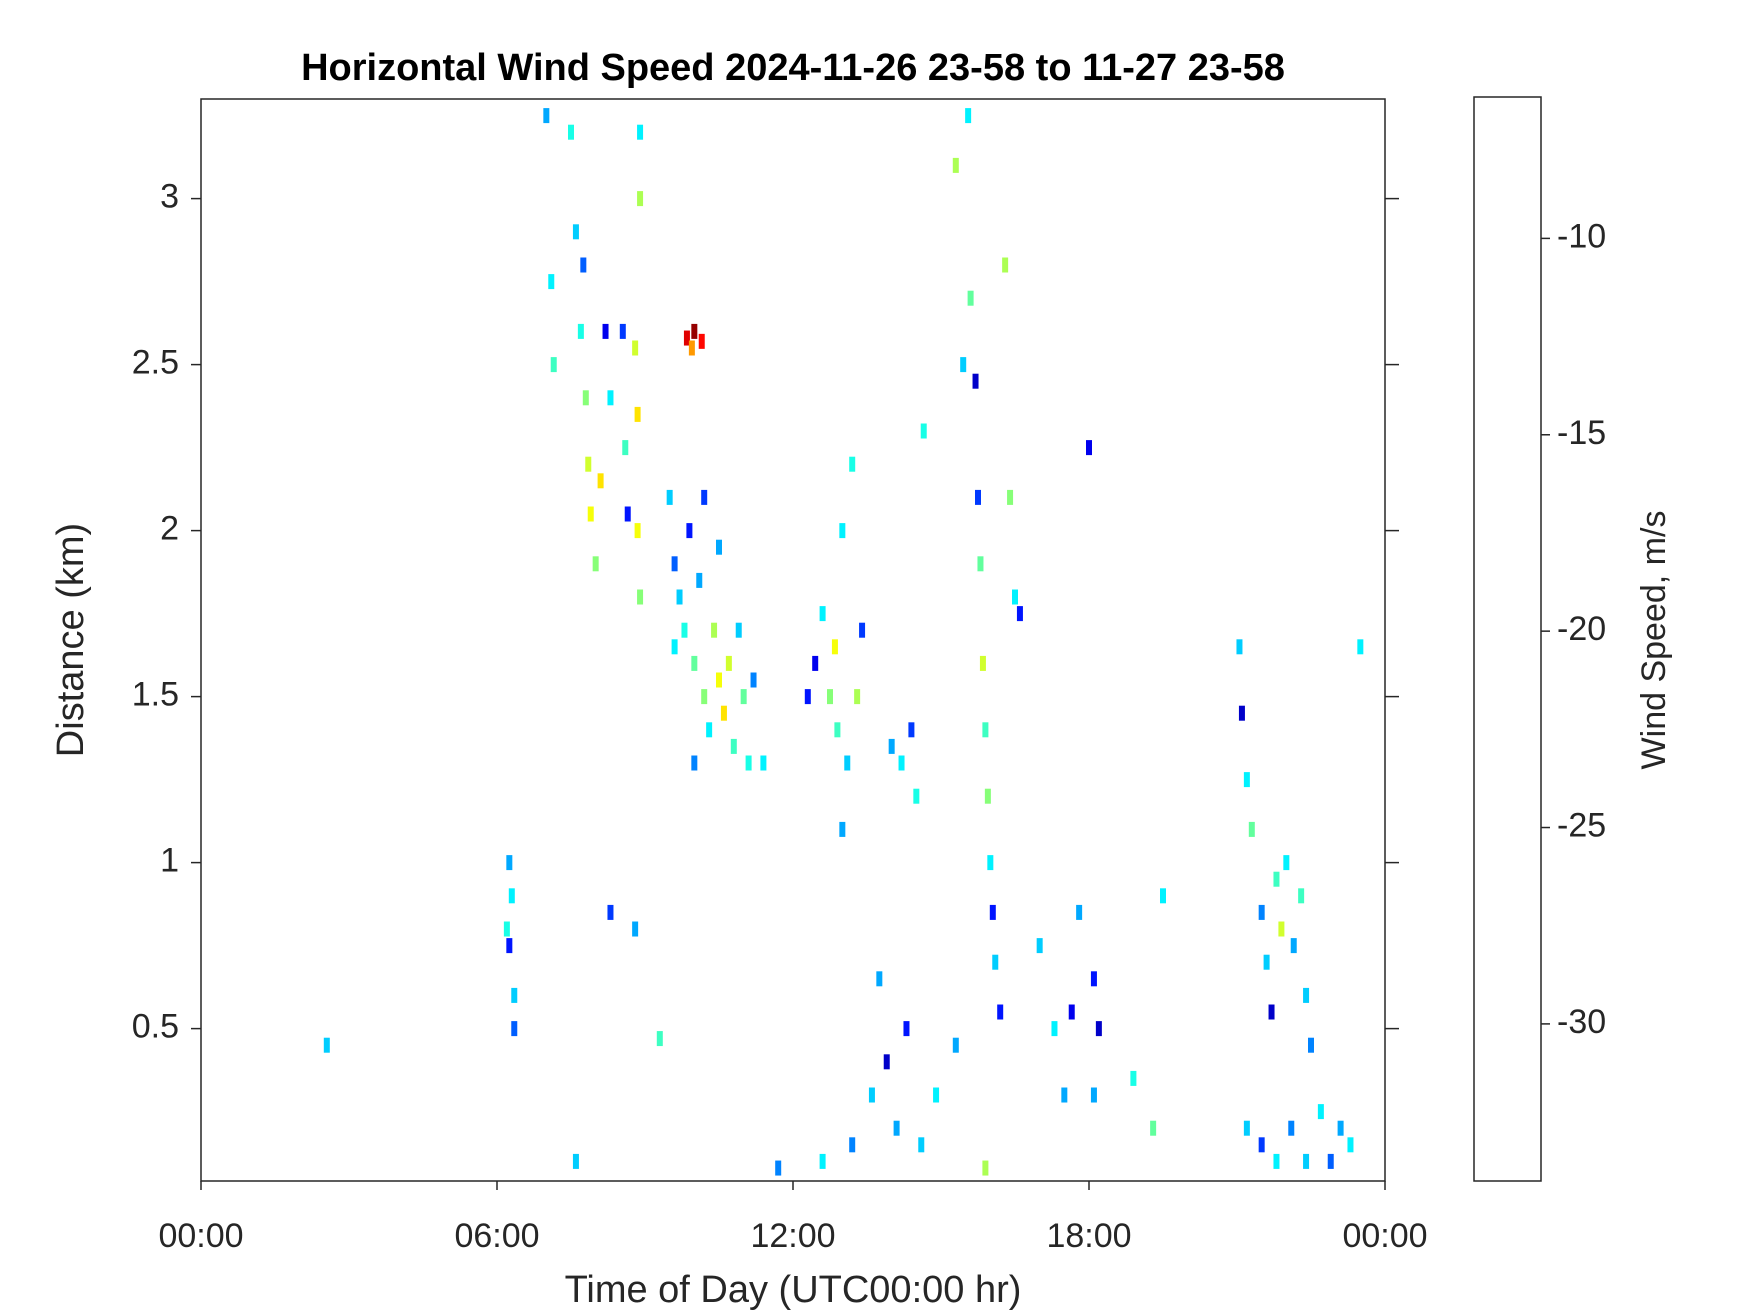  I want to click on y-tick-label: 1.5, so click(155, 695).